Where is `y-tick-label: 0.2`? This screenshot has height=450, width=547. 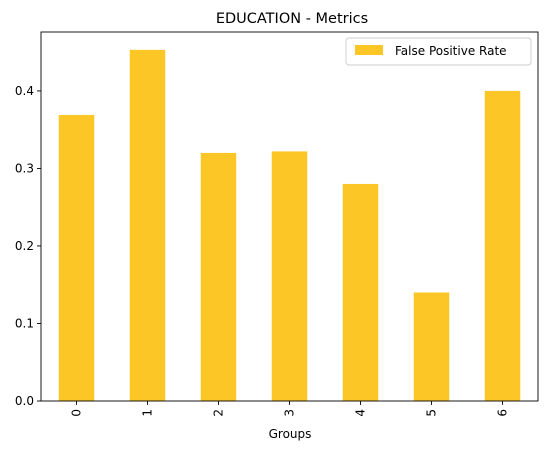 y-tick-label: 0.2 is located at coordinates (24, 246).